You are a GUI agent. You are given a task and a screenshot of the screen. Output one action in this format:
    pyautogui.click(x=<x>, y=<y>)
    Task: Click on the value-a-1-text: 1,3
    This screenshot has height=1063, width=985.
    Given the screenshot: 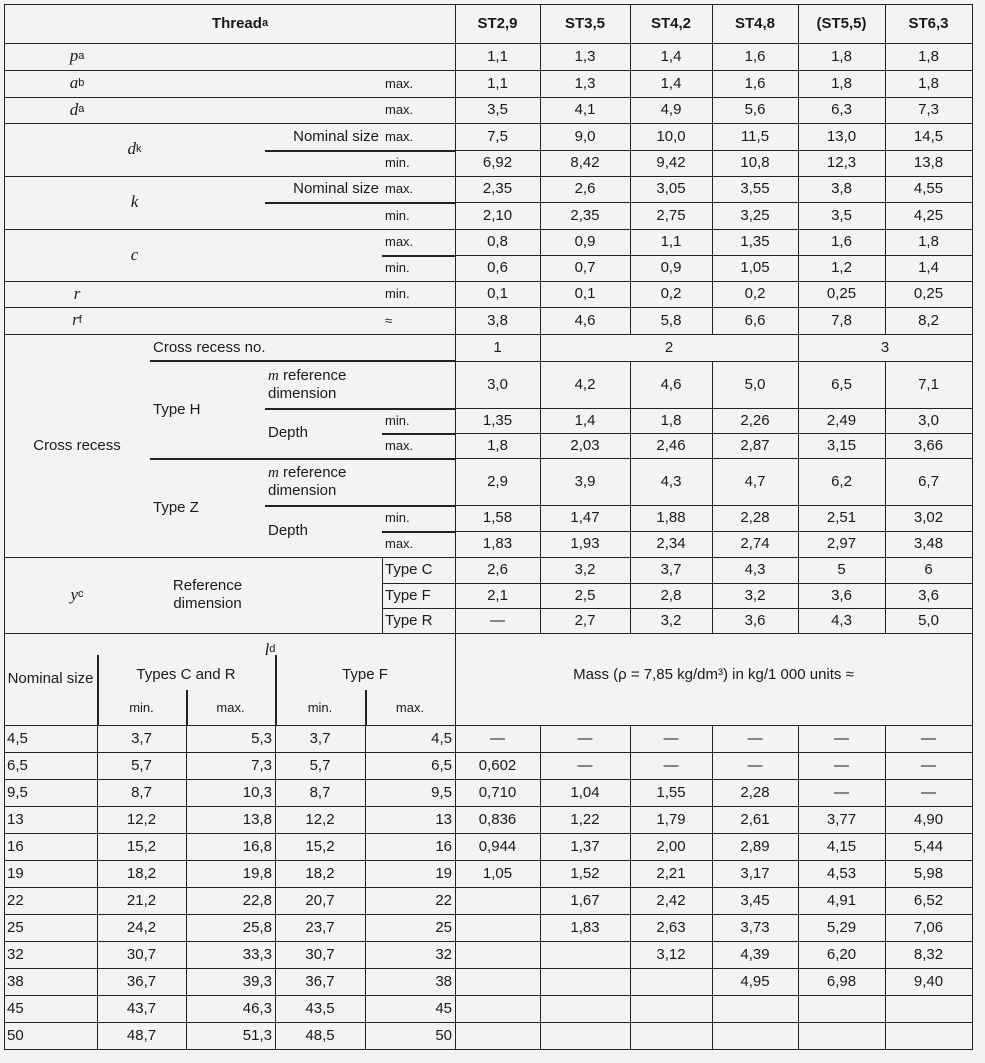 What is the action you would take?
    pyautogui.click(x=585, y=83)
    